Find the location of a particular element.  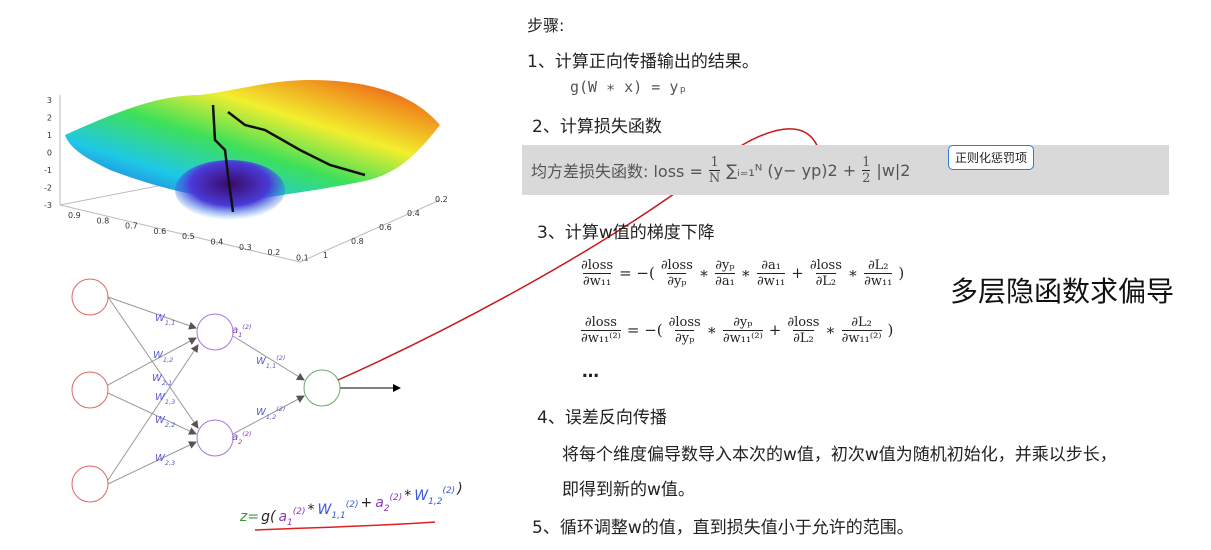

fraction: ∂yₚ ∂a₁ is located at coordinates (725, 273).